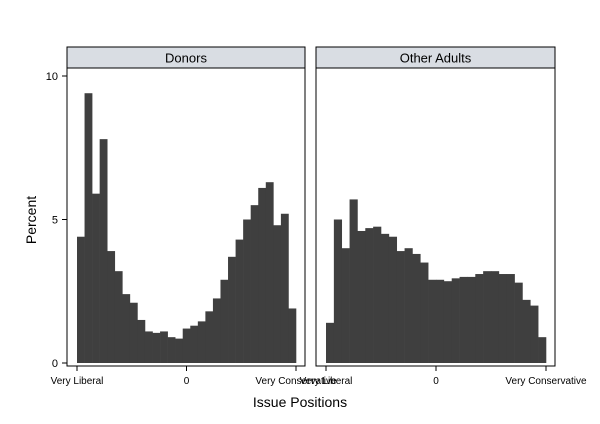  Describe the element at coordinates (55, 364) in the screenshot. I see `y-tick-label: 0` at that location.